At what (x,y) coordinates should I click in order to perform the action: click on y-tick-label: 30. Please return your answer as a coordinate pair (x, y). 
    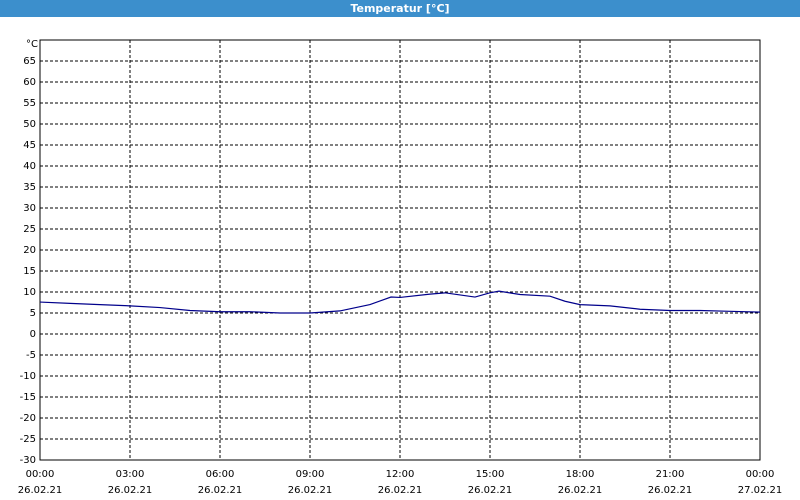
    Looking at the image, I should click on (29, 208).